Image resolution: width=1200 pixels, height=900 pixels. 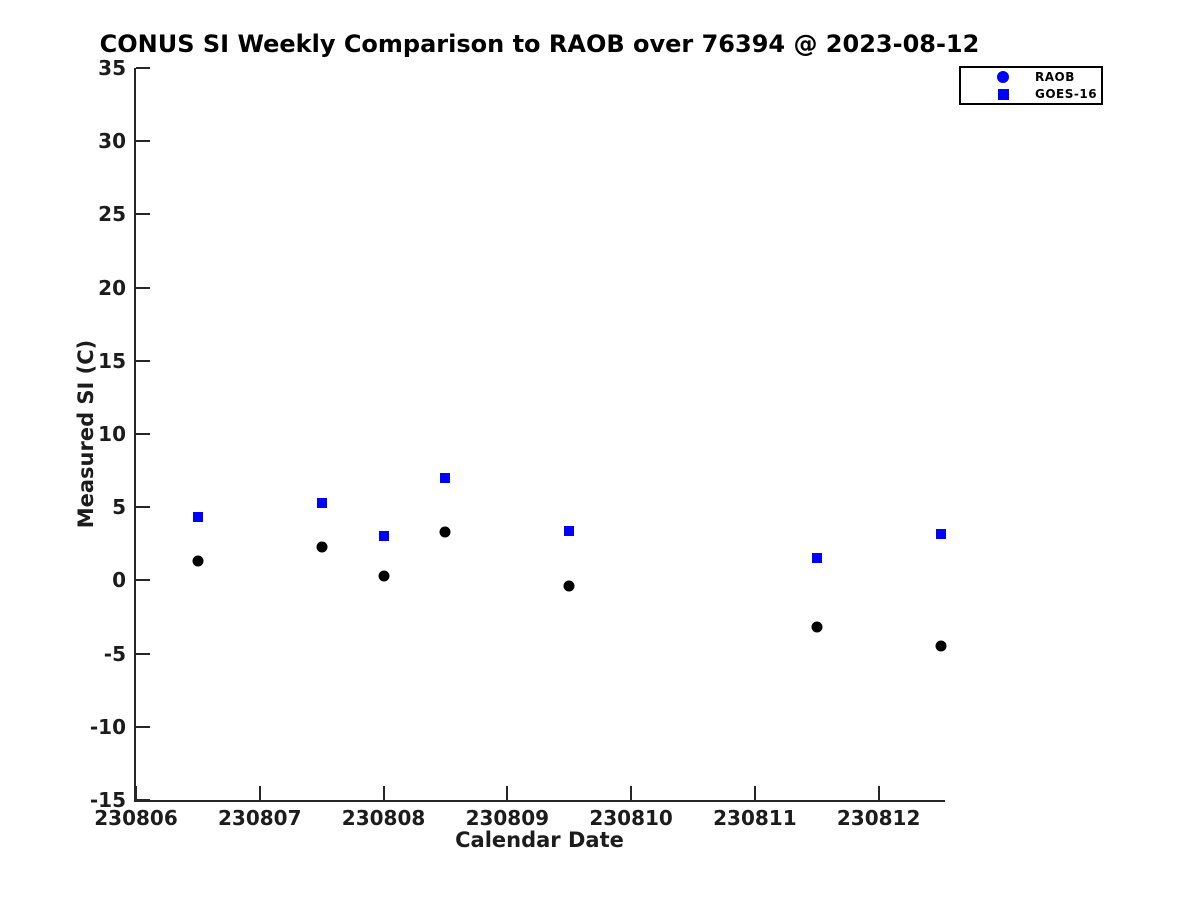 I want to click on y-tick-label: 35, so click(x=112, y=68).